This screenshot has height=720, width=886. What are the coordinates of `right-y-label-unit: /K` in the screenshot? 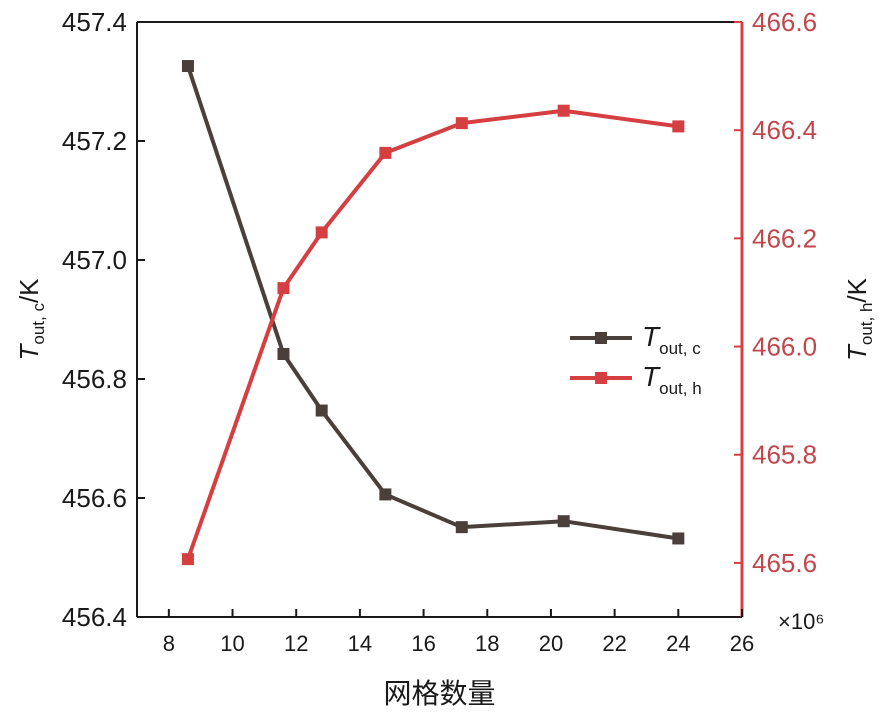 It's located at (857, 289).